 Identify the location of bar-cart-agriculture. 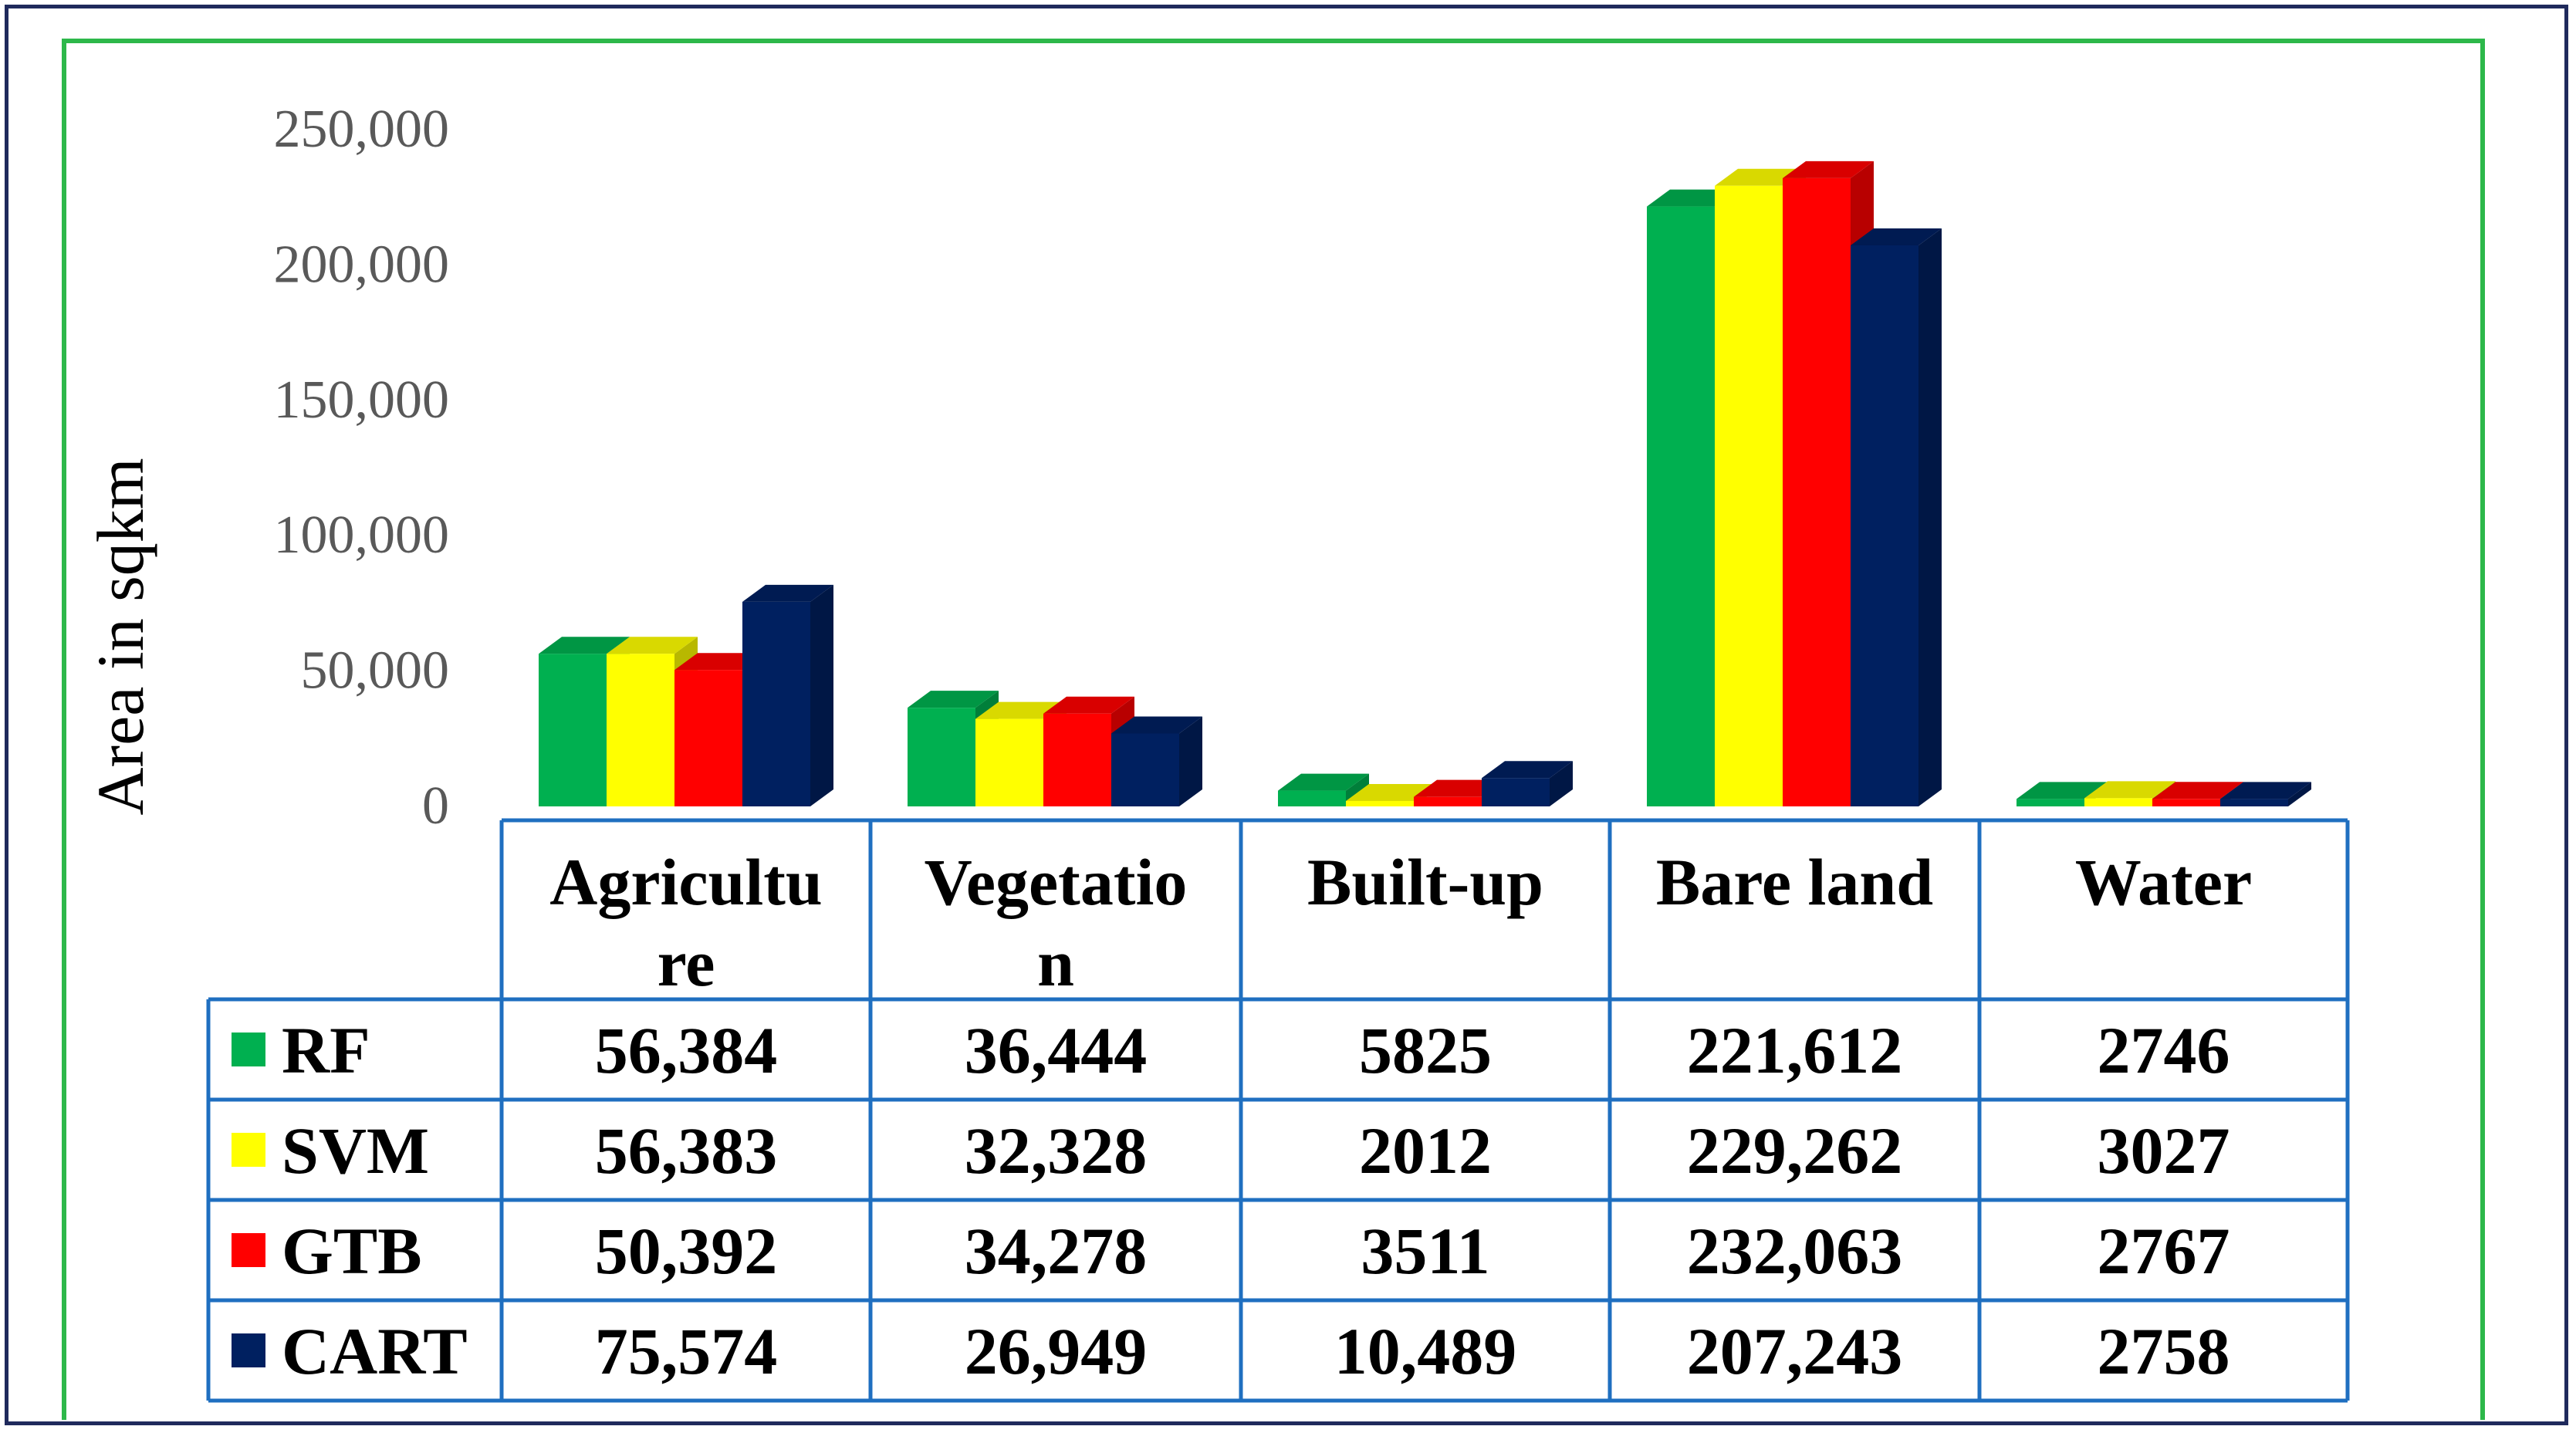
(787, 695).